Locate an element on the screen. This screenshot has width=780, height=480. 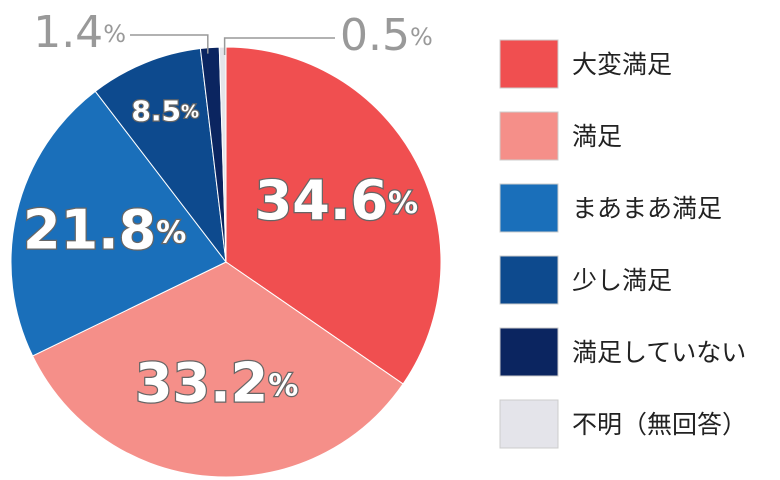
data-label: 21.8% is located at coordinates (104, 229).